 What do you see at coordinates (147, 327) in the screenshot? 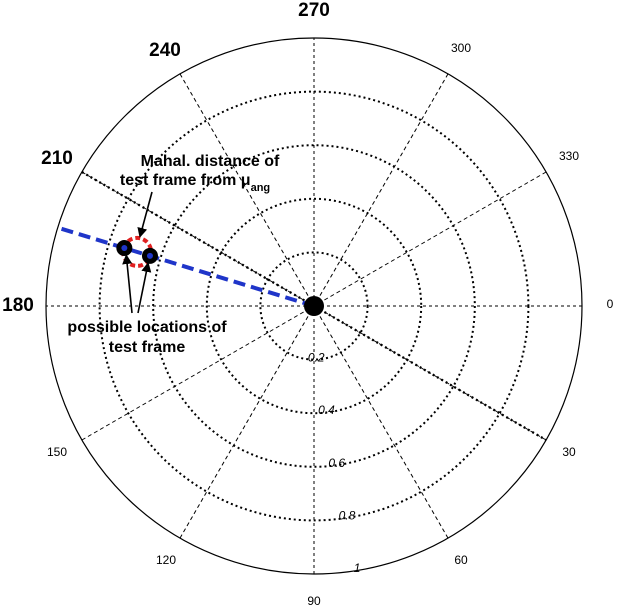
I see `possible-annotation-line1: possible locations of` at bounding box center [147, 327].